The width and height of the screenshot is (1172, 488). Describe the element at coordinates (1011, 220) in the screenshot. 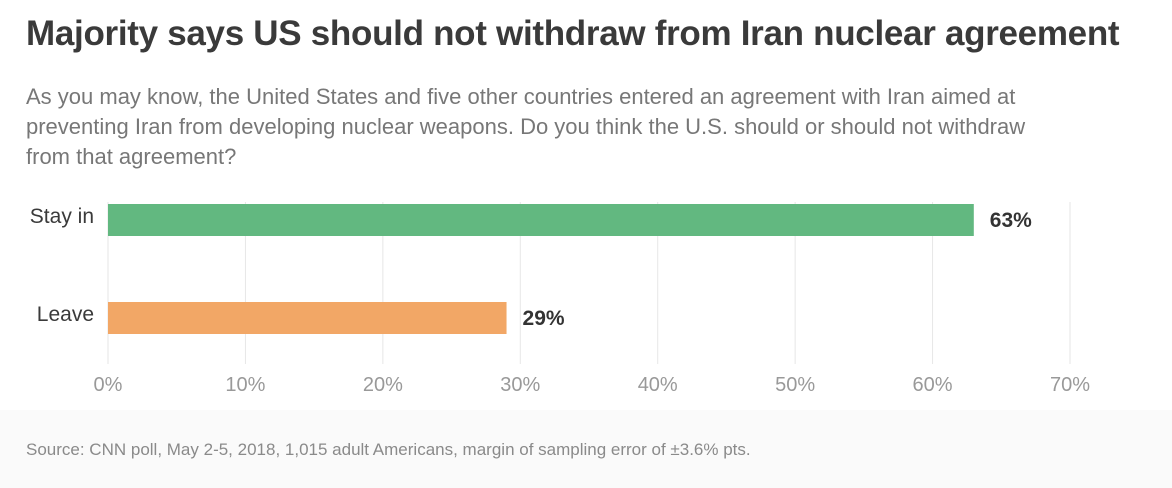

I see `data-label: 63%` at that location.